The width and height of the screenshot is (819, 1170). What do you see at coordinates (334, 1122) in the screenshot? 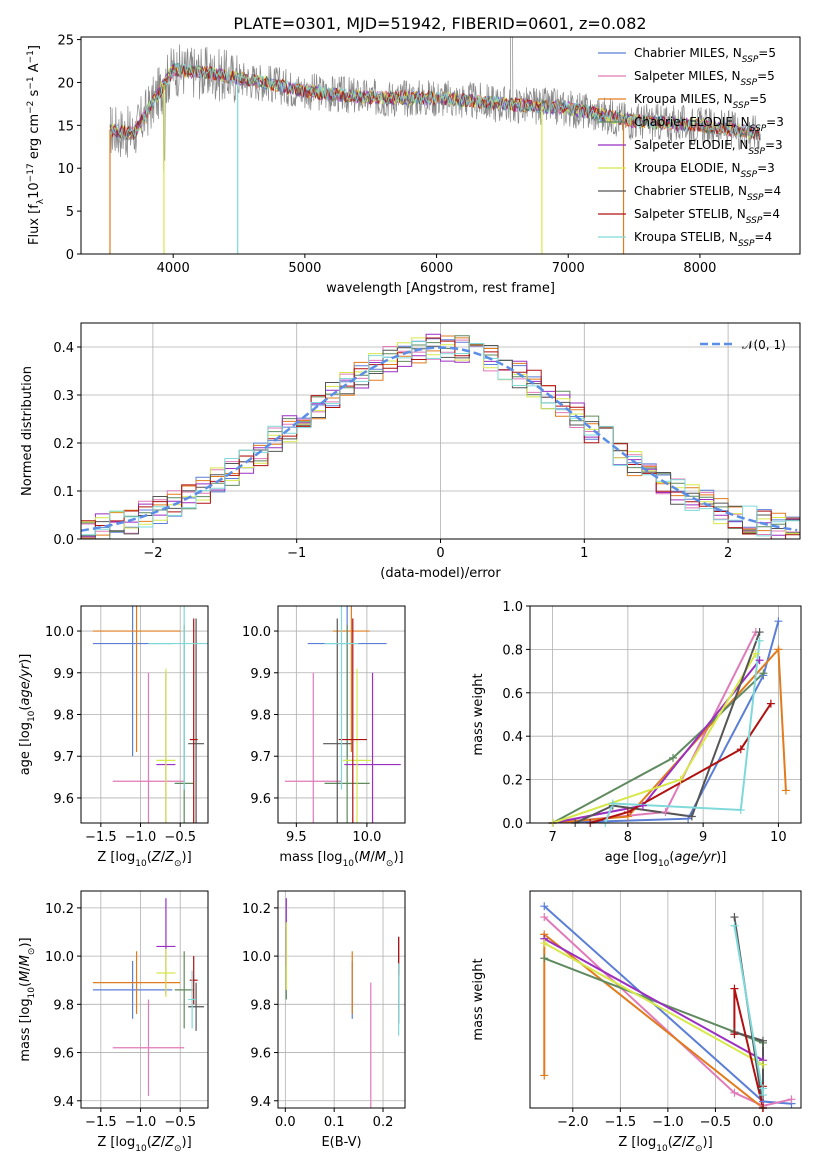
I see `x-tick-label: 0.1` at bounding box center [334, 1122].